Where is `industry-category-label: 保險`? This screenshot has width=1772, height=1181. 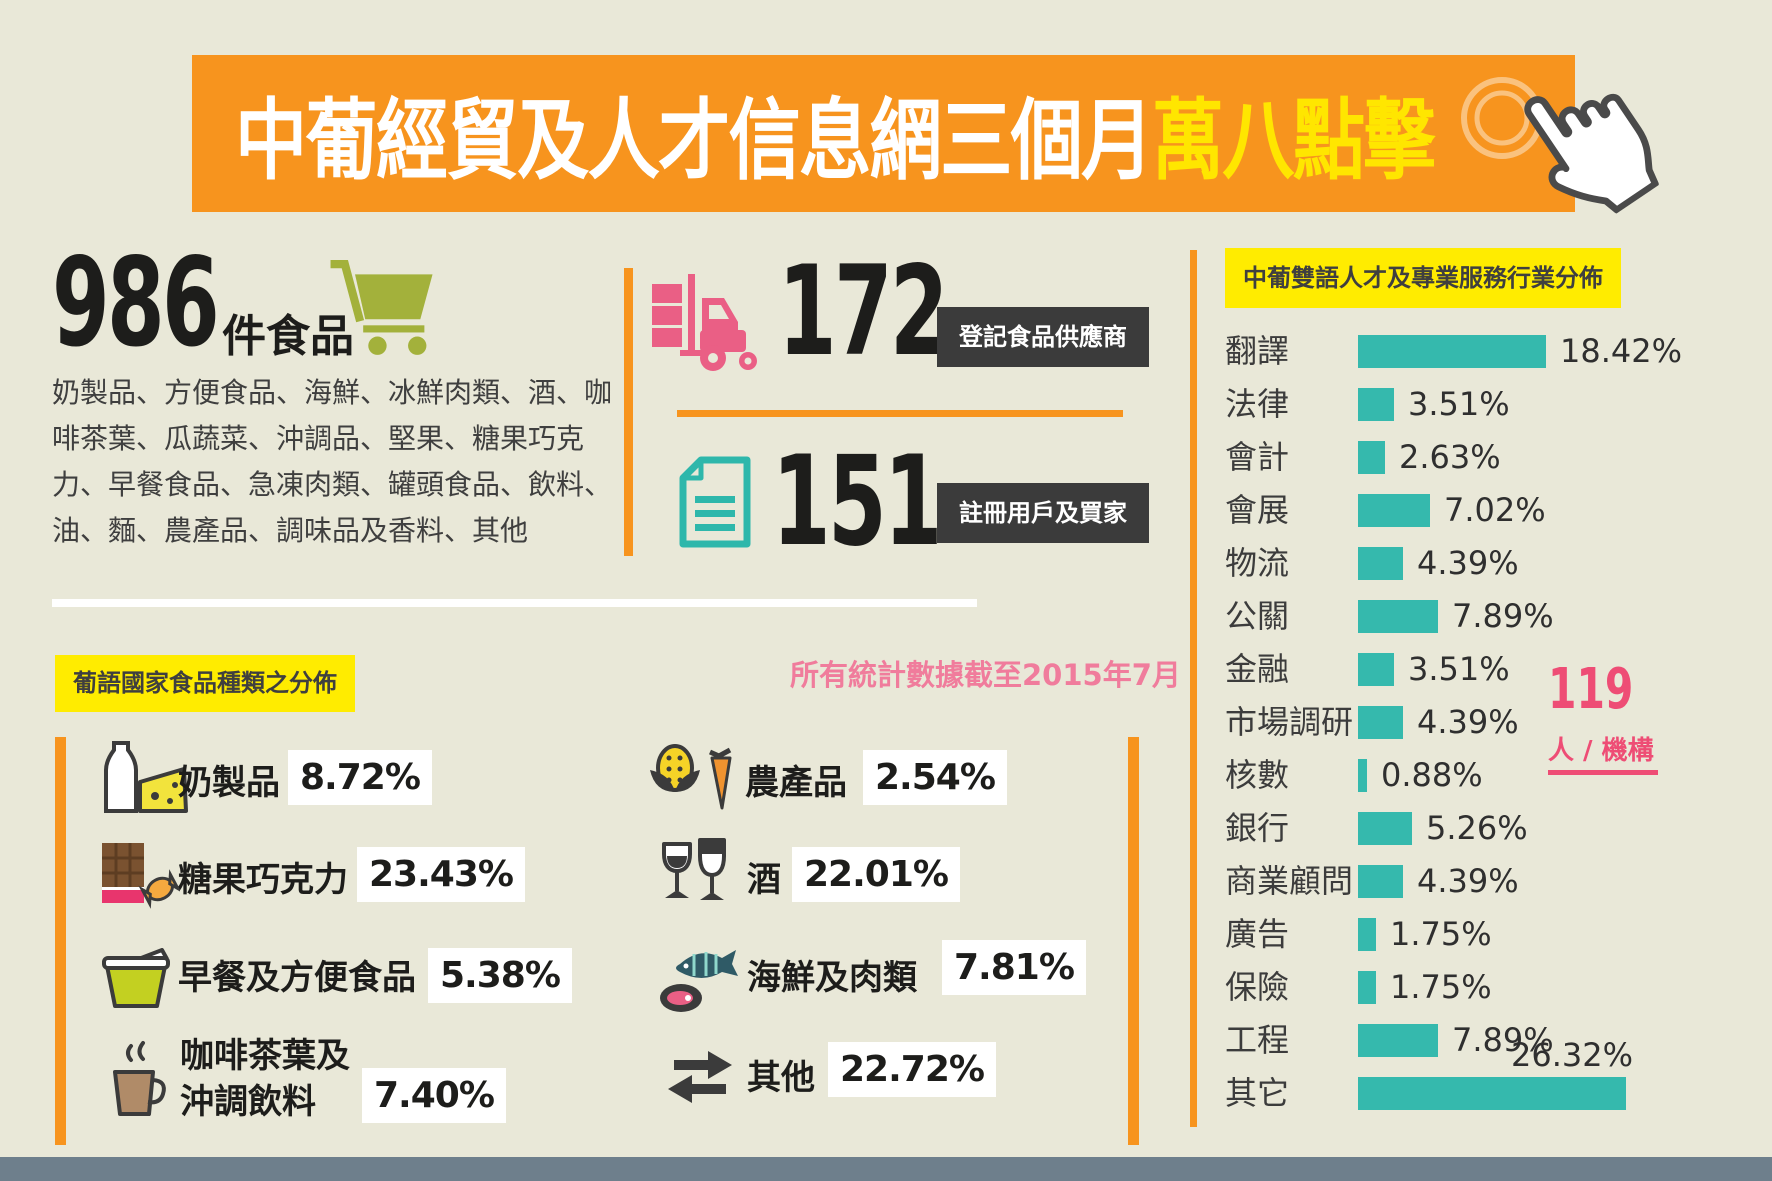 industry-category-label: 保險 is located at coordinates (1257, 987).